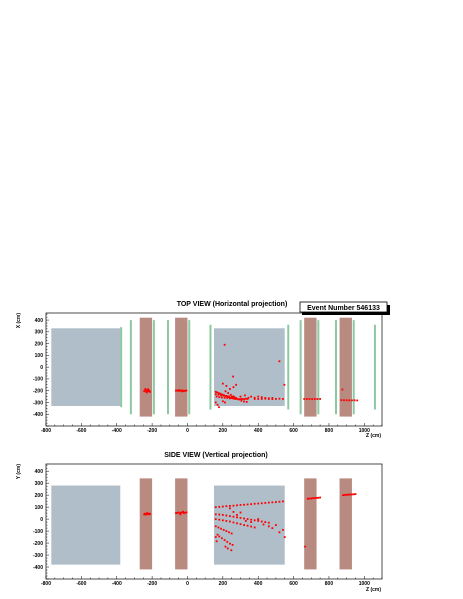 The height and width of the screenshot is (599, 463). I want to click on side-view-hits, so click(250, 522).